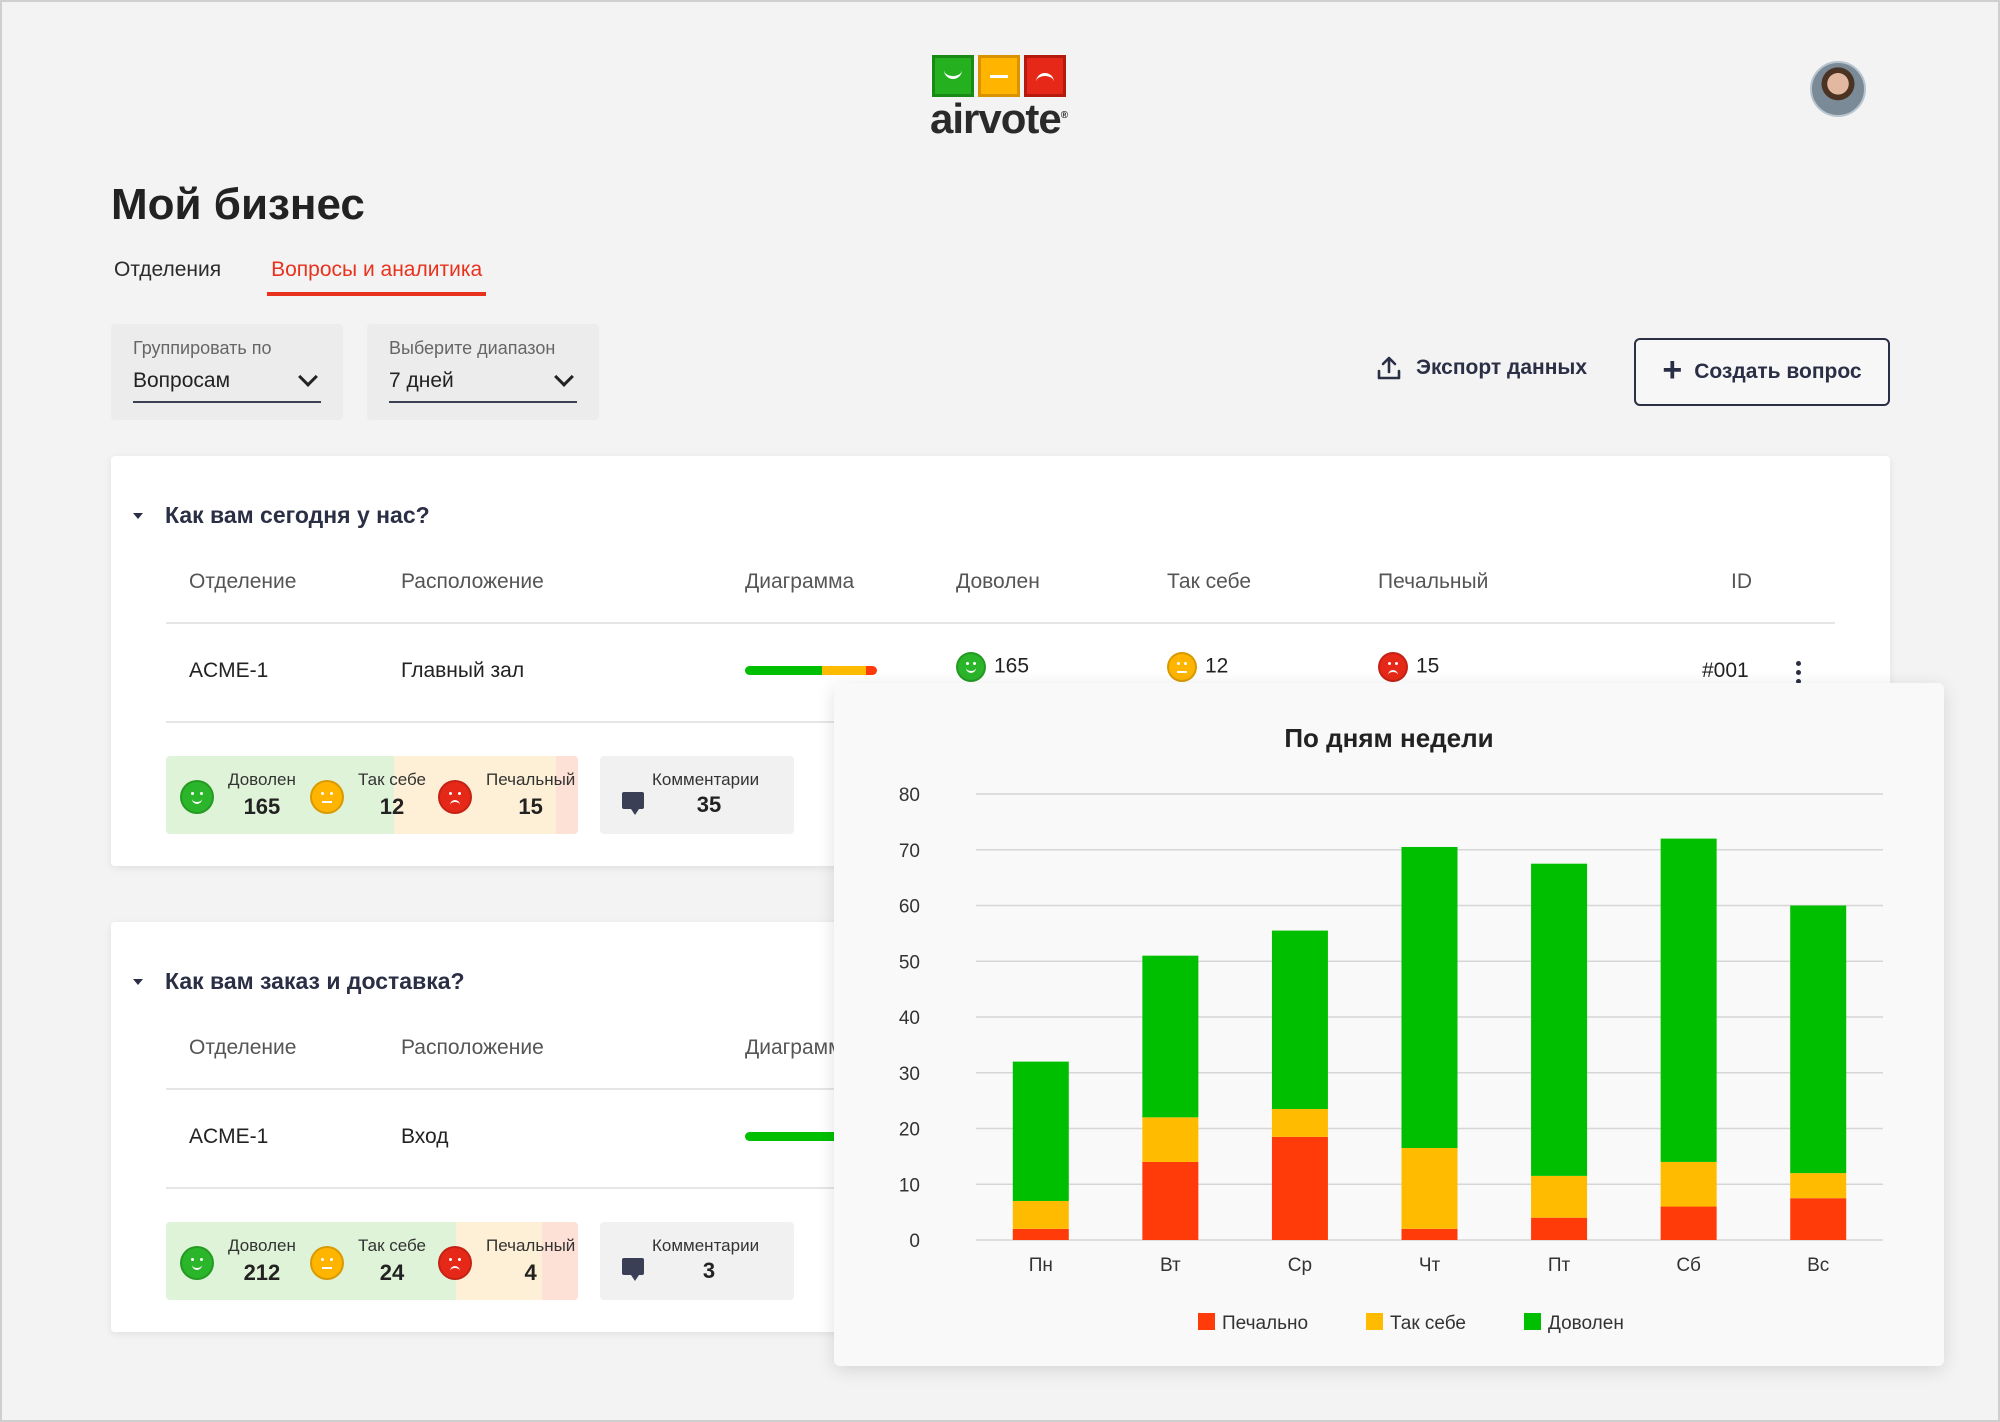  Describe the element at coordinates (909, 1074) in the screenshot. I see `y-tick-label: 30` at that location.